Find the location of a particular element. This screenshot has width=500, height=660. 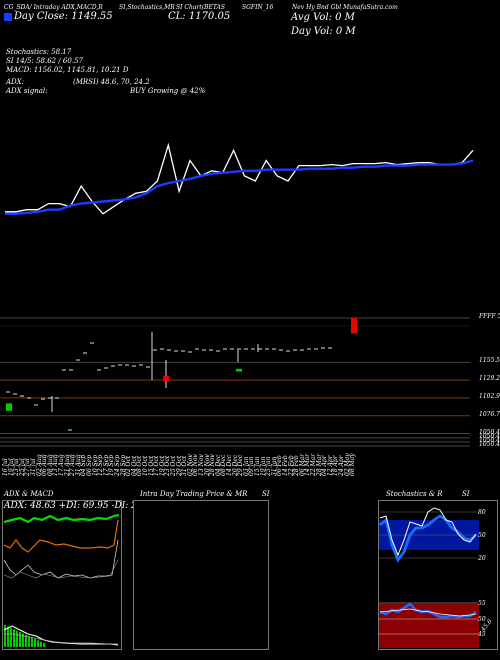

stoch-level-80: 80 is located at coordinates (482, 512).